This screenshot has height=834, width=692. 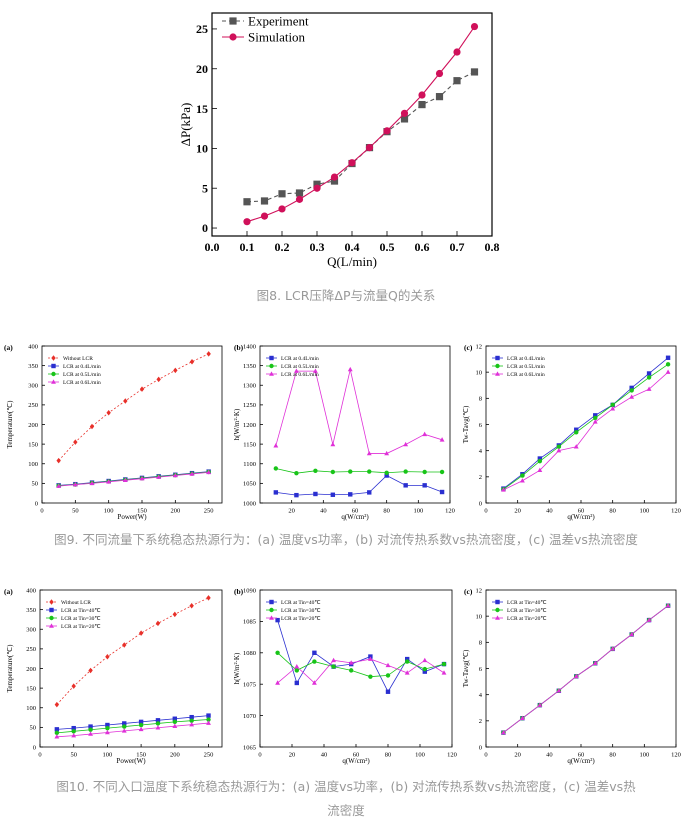 I want to click on fig9c-y-tick-label: 2, so click(x=480, y=477).